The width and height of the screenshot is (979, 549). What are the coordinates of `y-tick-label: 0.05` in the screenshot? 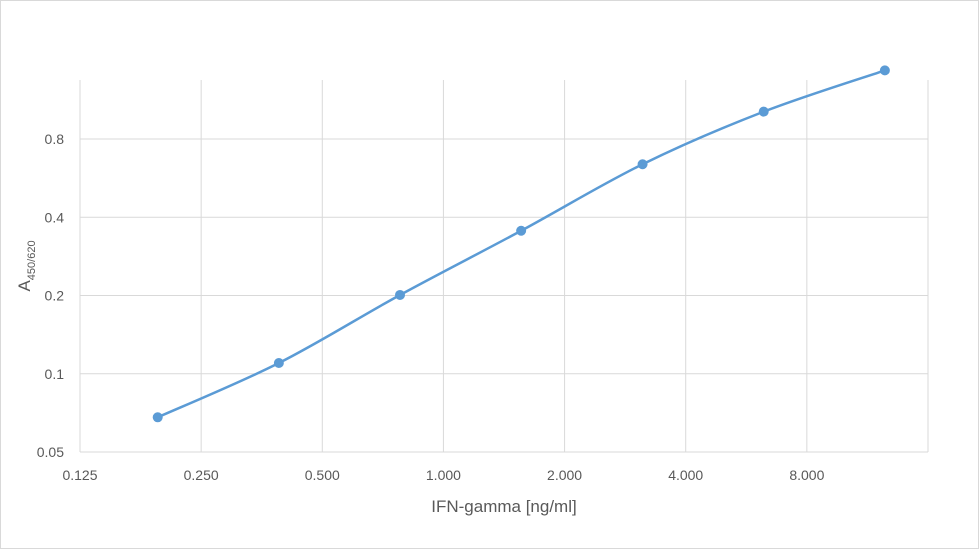 It's located at (50, 452).